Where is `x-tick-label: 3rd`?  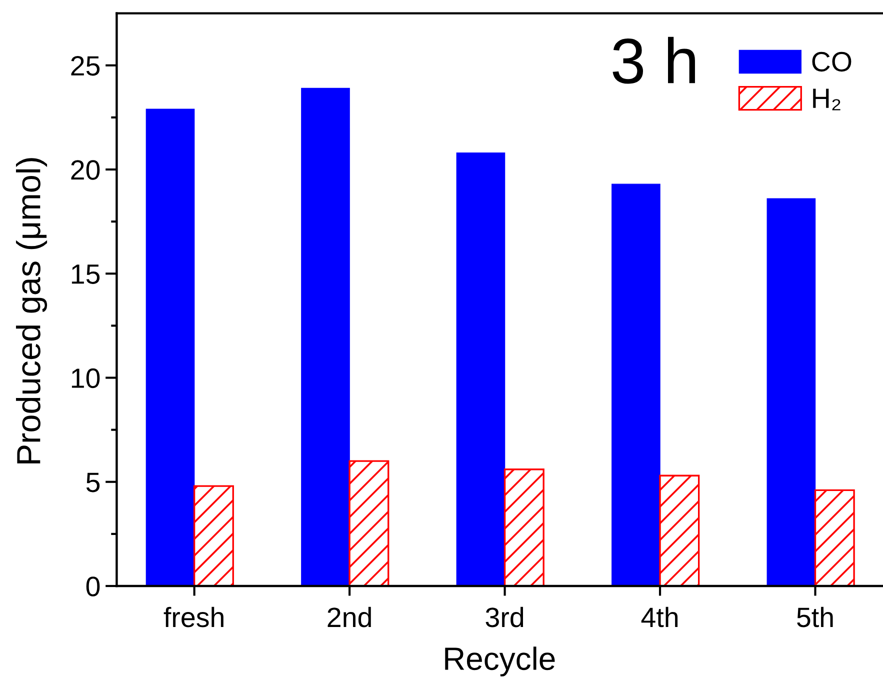
x-tick-label: 3rd is located at coordinates (505, 617).